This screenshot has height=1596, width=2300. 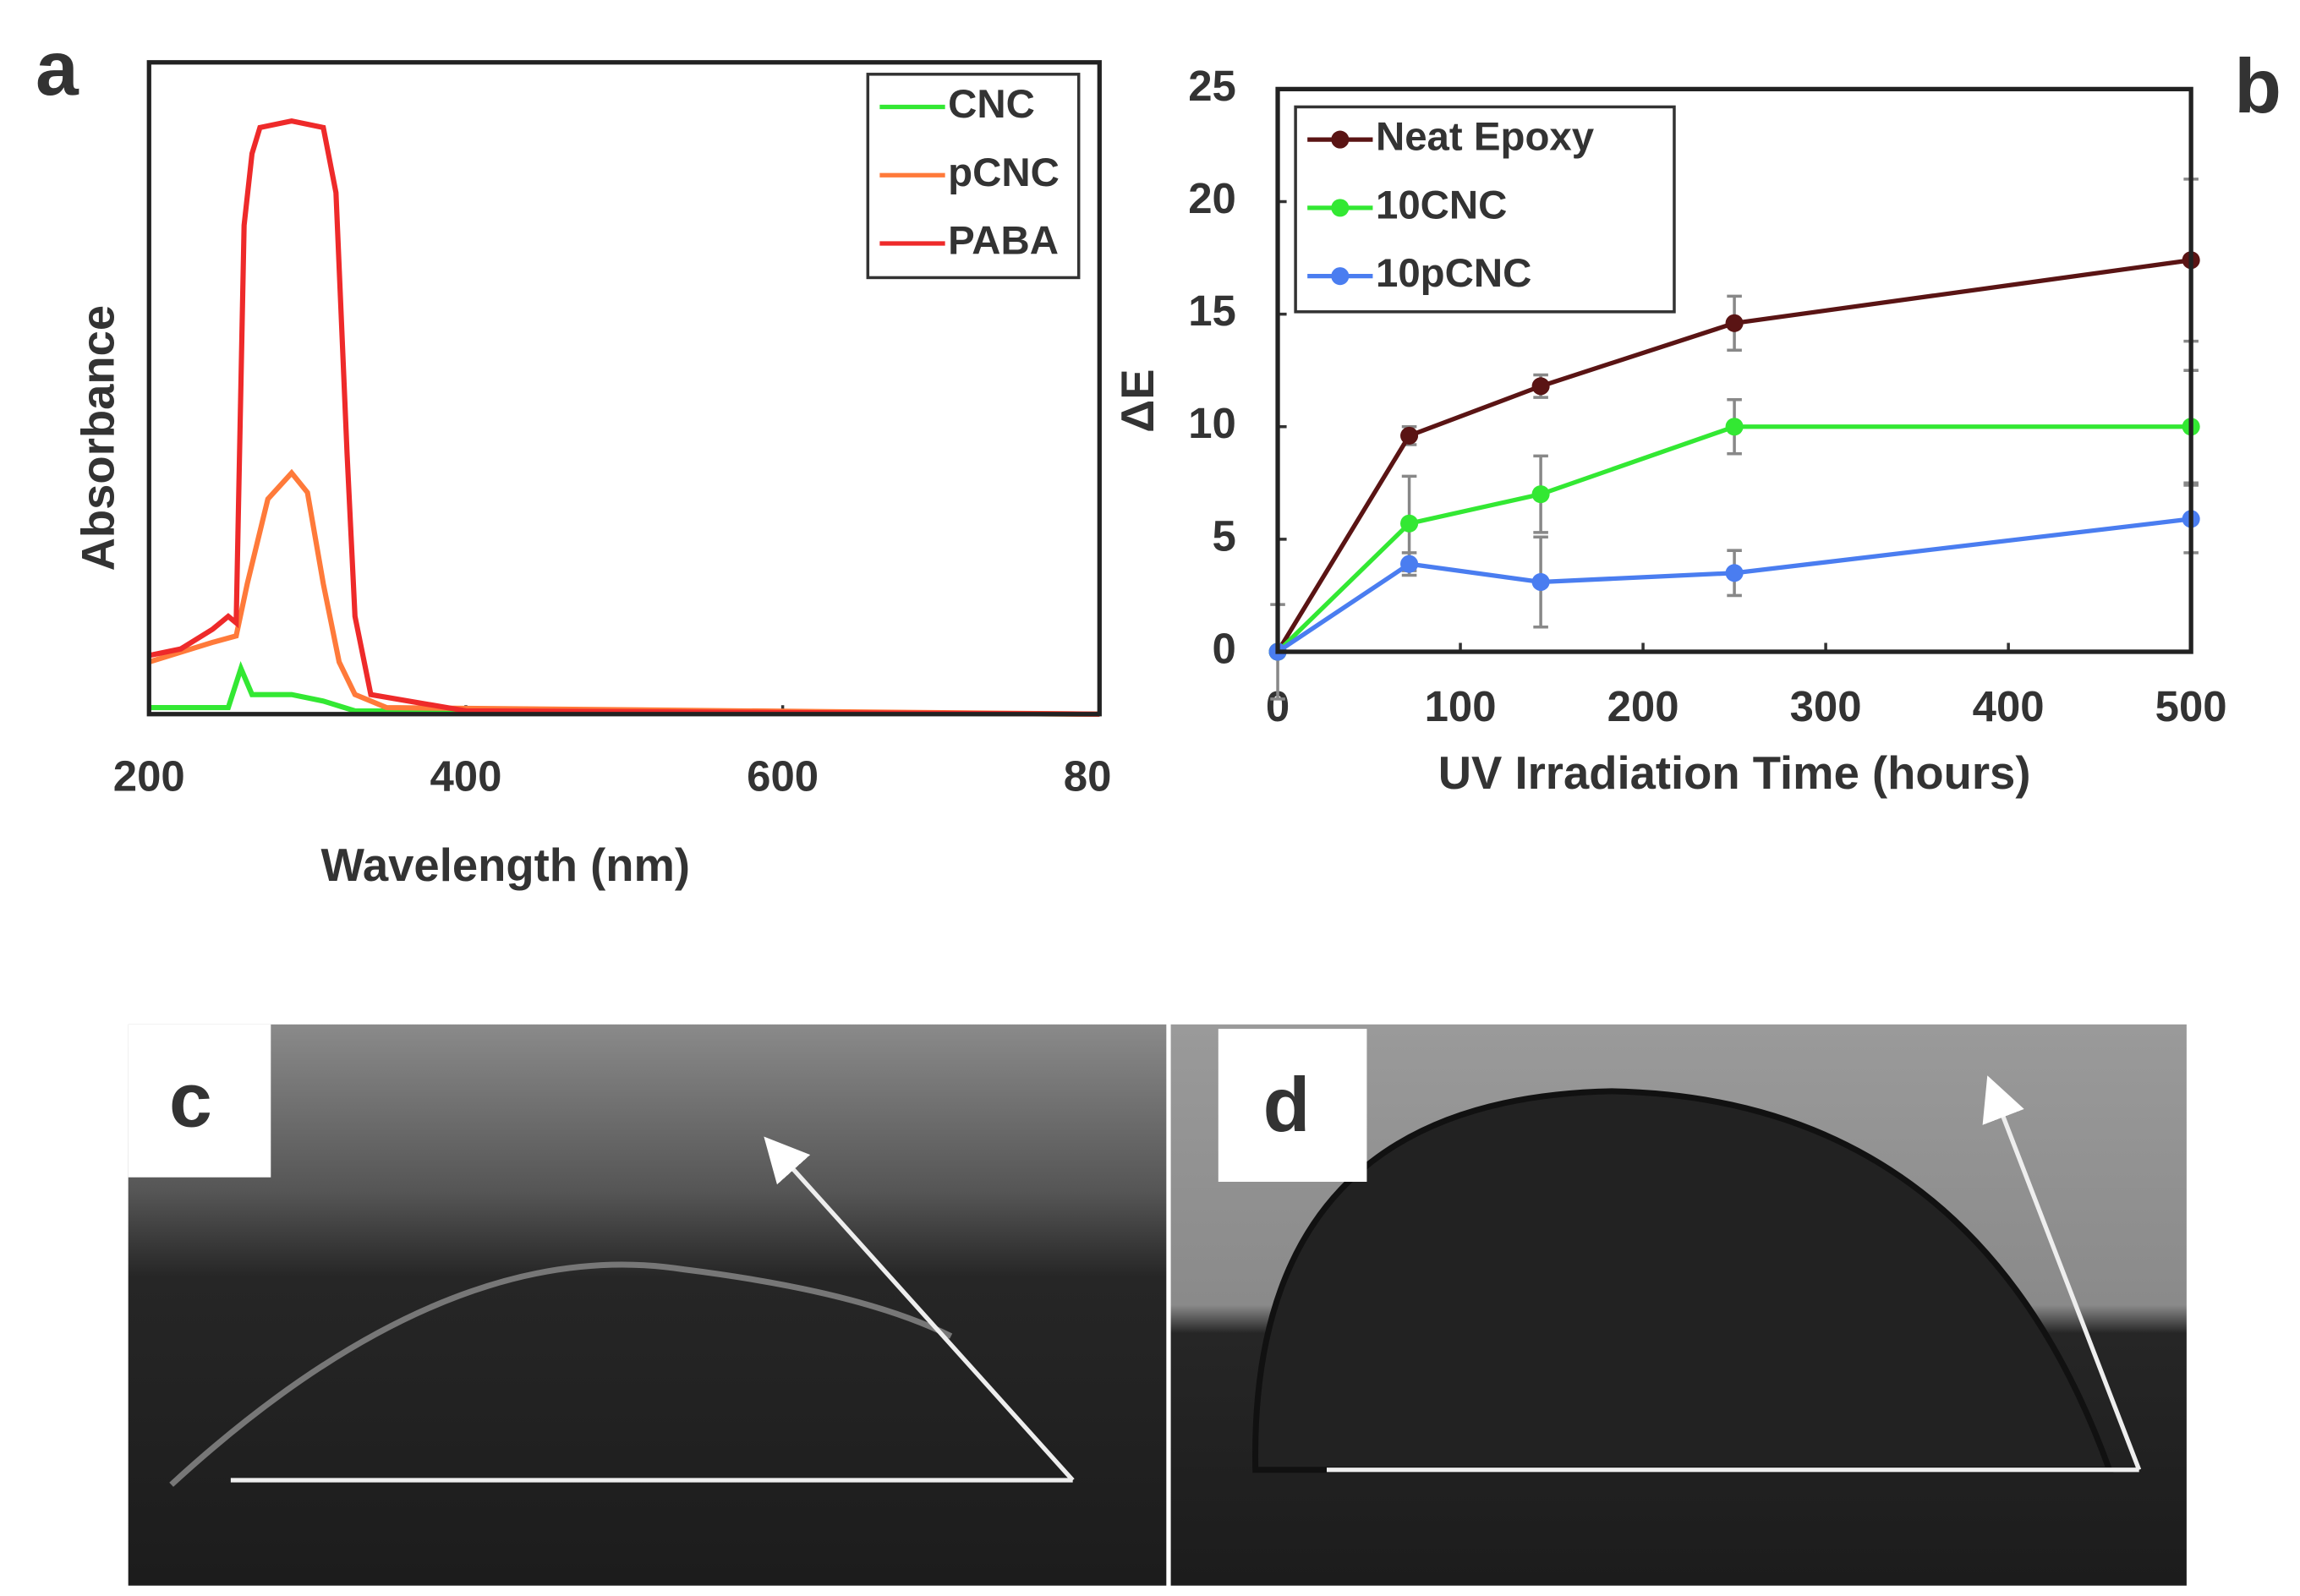 I want to click on x-tick-label: 500, so click(x=2191, y=706).